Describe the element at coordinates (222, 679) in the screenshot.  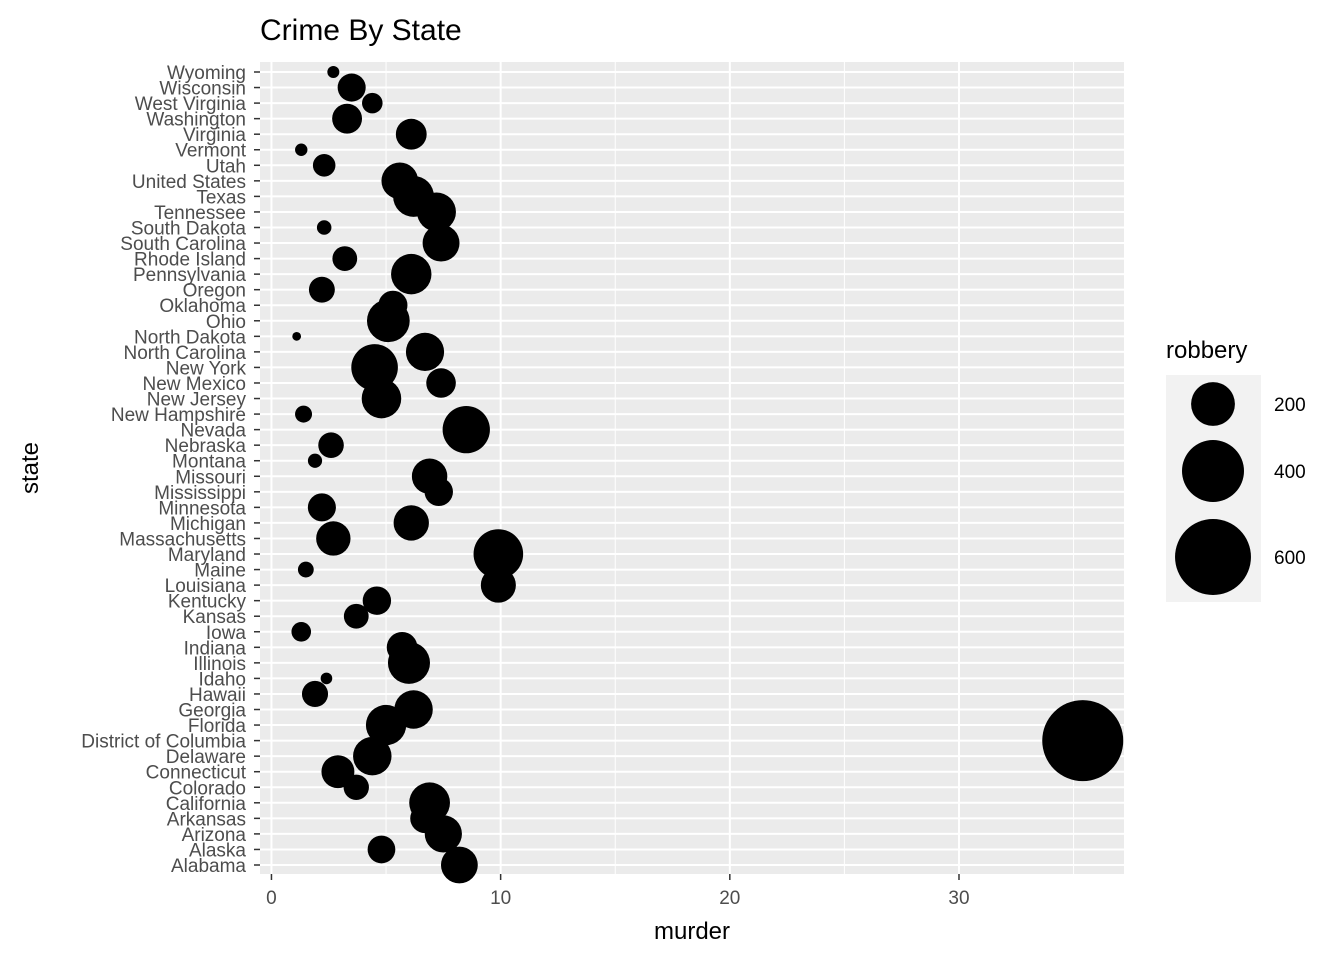
I see `y-tick-label: Idaho` at that location.